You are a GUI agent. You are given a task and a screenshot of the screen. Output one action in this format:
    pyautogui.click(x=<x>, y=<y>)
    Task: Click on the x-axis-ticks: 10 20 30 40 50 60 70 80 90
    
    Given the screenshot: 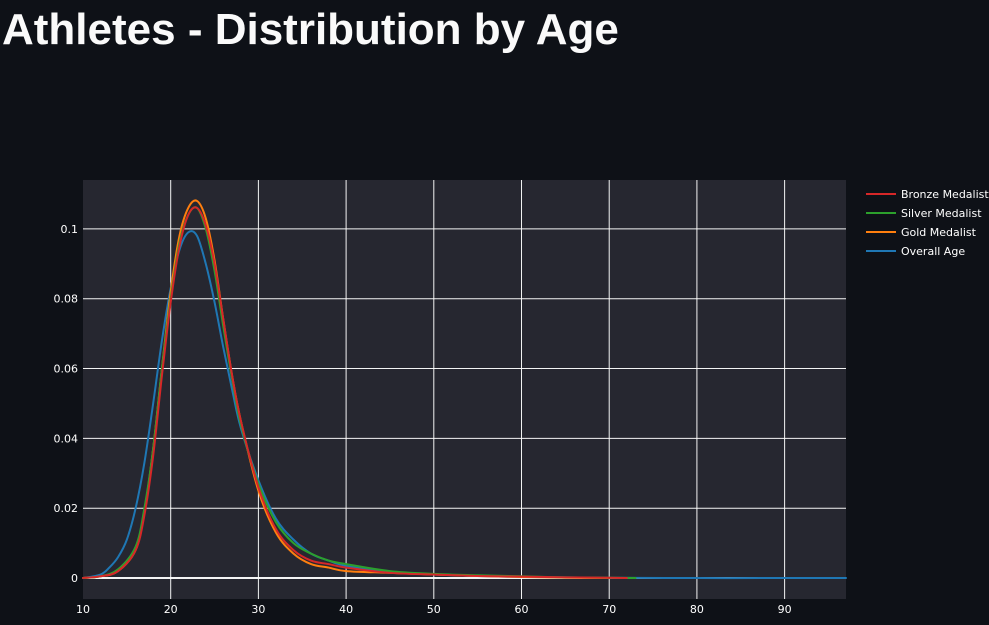 What is the action you would take?
    pyautogui.click(x=434, y=609)
    